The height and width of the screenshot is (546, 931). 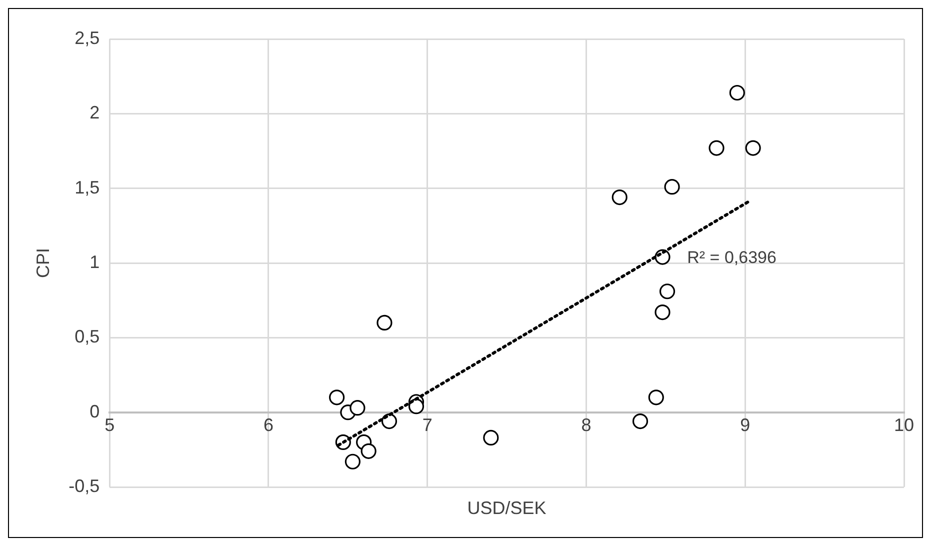 What do you see at coordinates (745, 425) in the screenshot?
I see `x-tick-label: 9` at bounding box center [745, 425].